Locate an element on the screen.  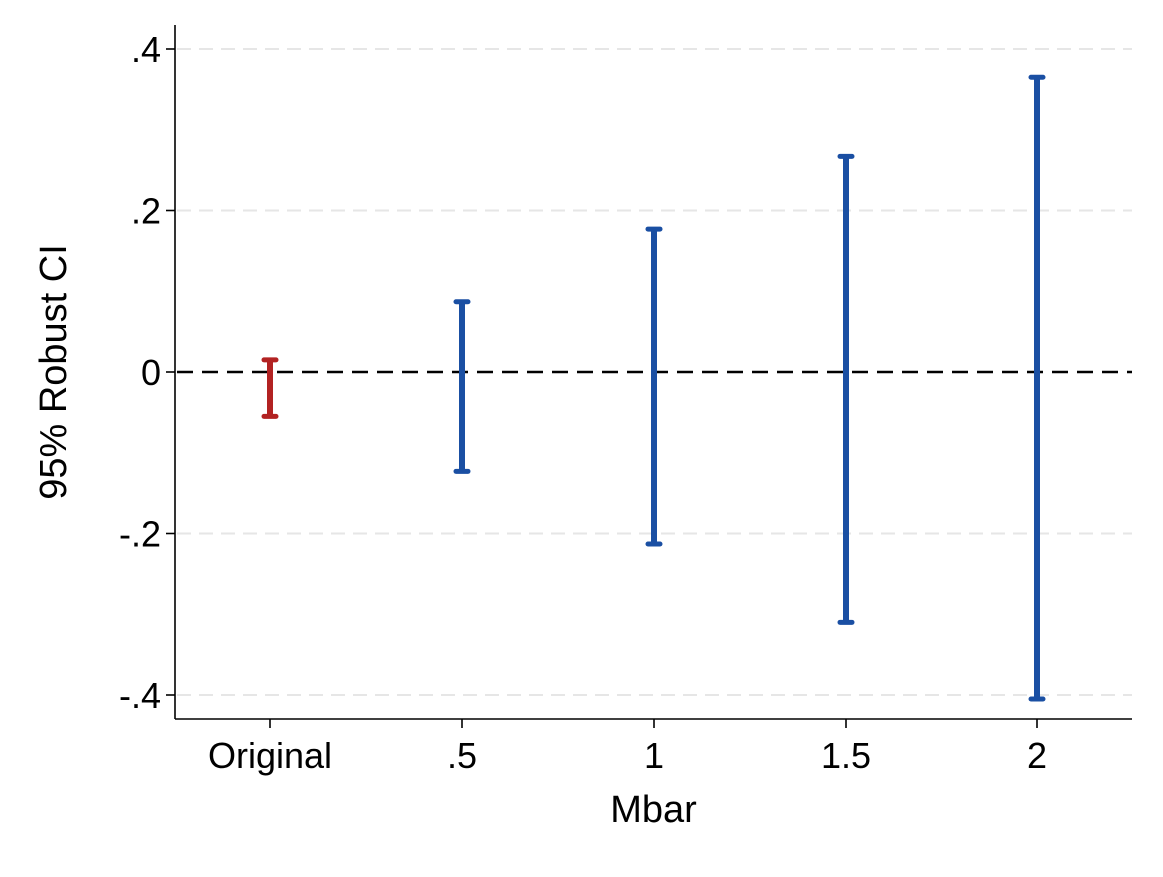
y-tick-labels: .4 .2 0 -.2 -.4 is located at coordinates (140, 372).